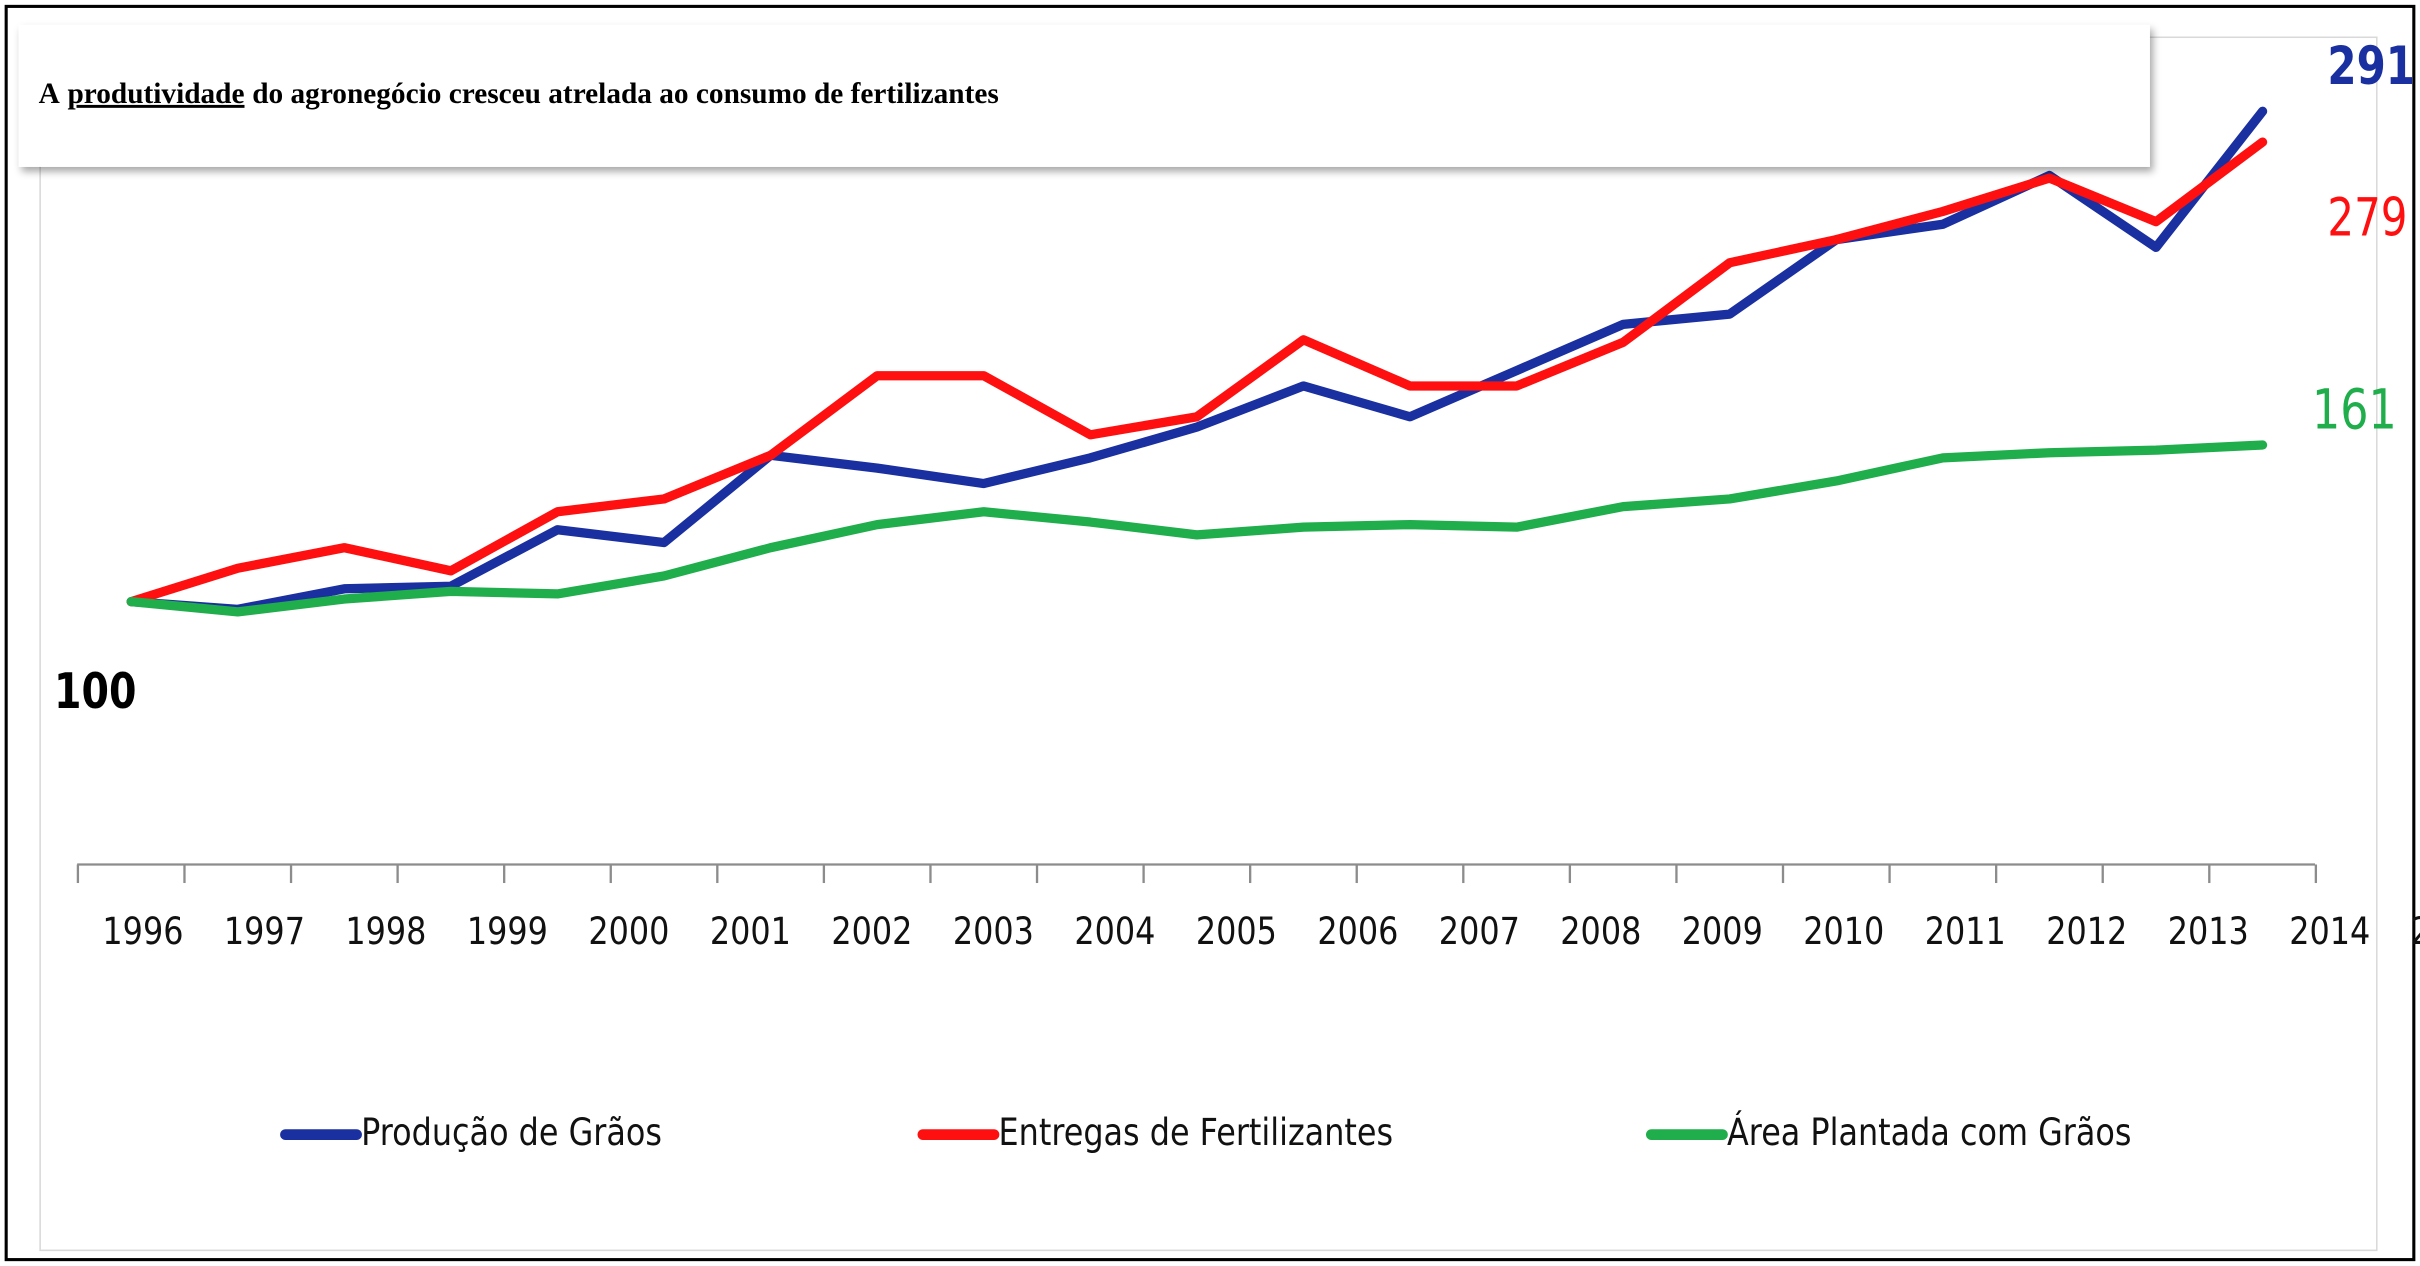 The image size is (2420, 1266). What do you see at coordinates (155, 94) in the screenshot?
I see `title-part: produtividade` at bounding box center [155, 94].